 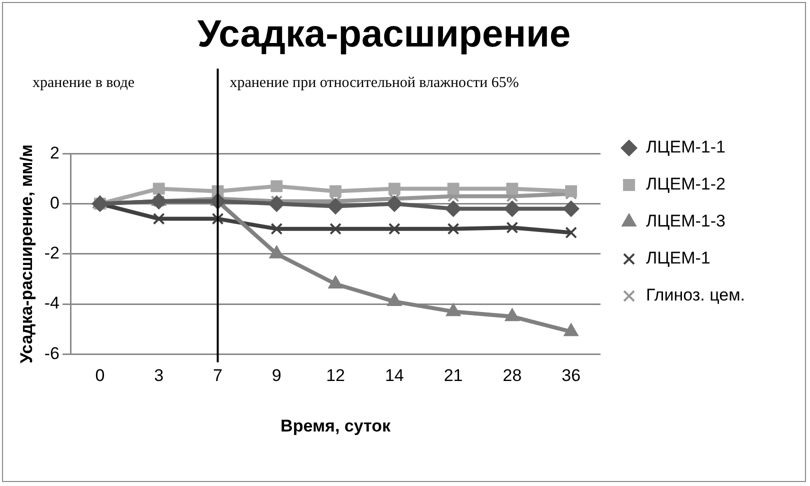 I want to click on x-tick-label: 9, so click(x=277, y=376).